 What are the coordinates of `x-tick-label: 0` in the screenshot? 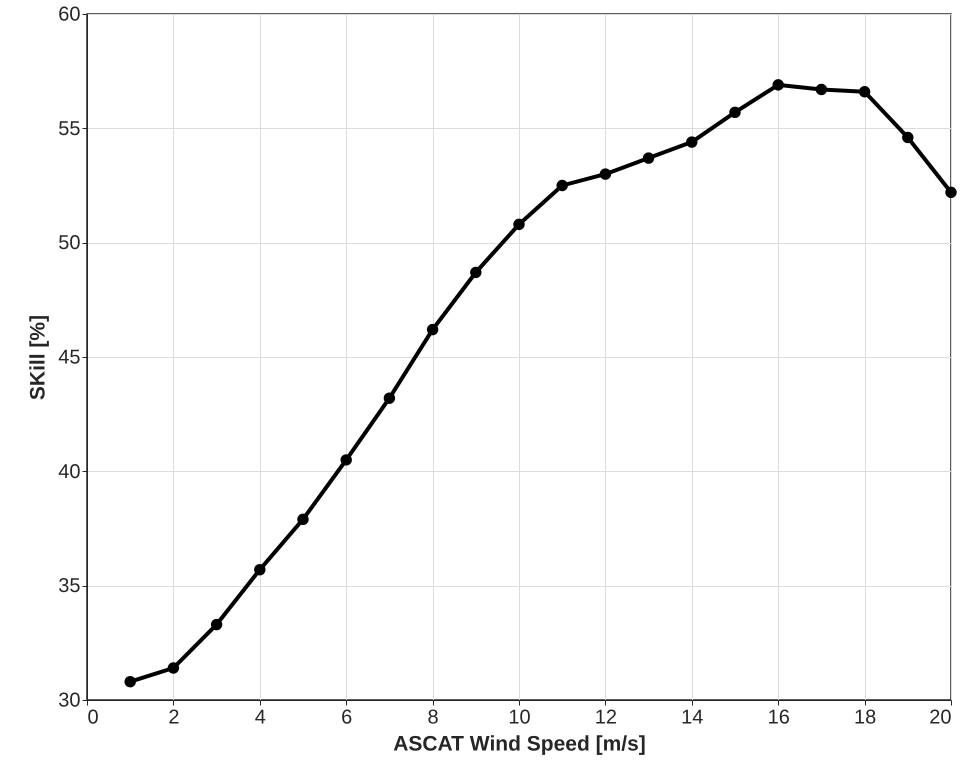 It's located at (93, 717).